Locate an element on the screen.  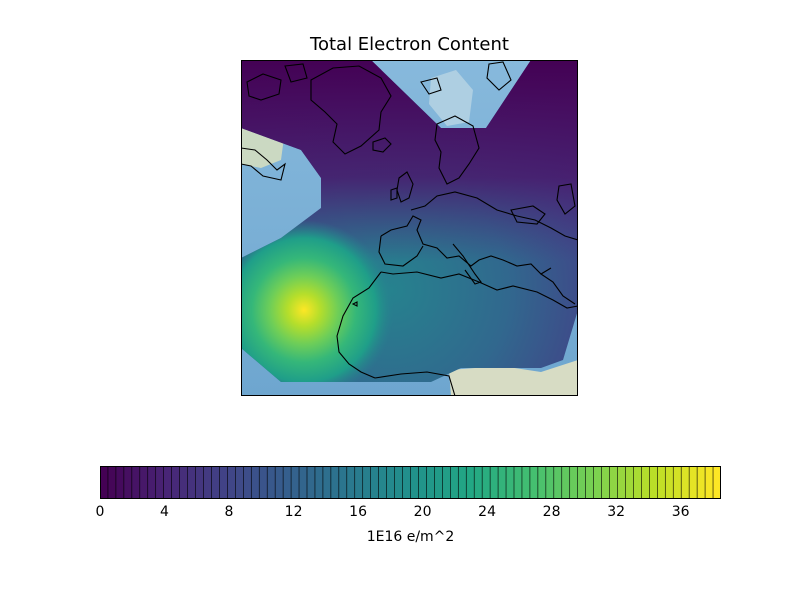
colorbar is located at coordinates (410, 482).